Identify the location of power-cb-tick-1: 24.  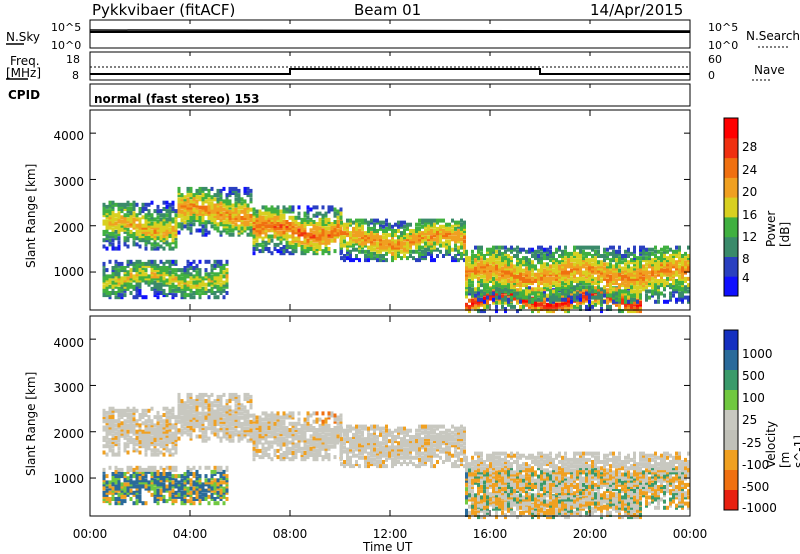
(750, 170).